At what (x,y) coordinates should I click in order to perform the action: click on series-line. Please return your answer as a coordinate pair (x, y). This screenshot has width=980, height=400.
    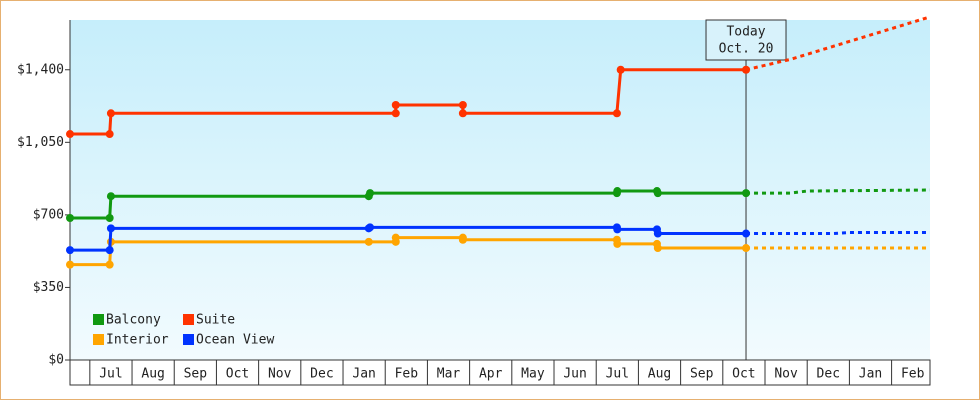
    Looking at the image, I should click on (408, 102).